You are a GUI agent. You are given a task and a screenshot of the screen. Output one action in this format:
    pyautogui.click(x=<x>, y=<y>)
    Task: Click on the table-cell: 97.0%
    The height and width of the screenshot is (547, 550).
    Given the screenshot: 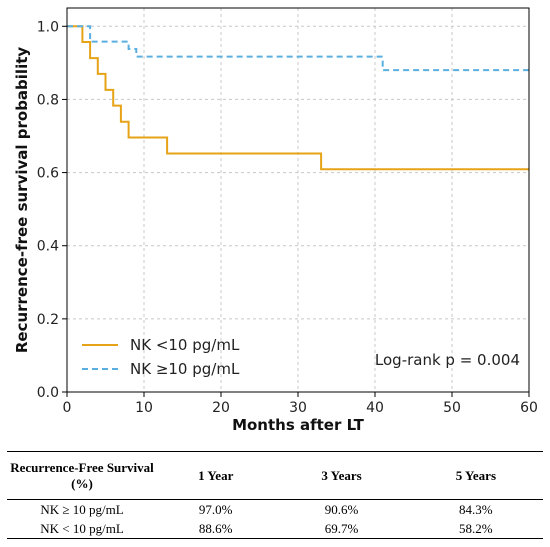 What is the action you would take?
    pyautogui.click(x=215, y=509)
    